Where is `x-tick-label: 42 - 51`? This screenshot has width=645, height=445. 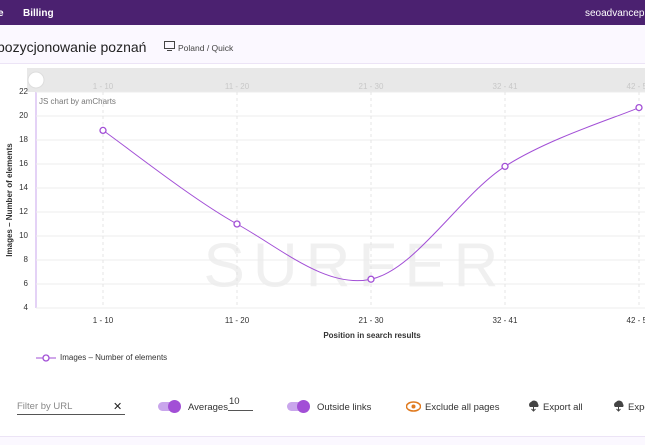 x-tick-label: 42 - 51 is located at coordinates (636, 320).